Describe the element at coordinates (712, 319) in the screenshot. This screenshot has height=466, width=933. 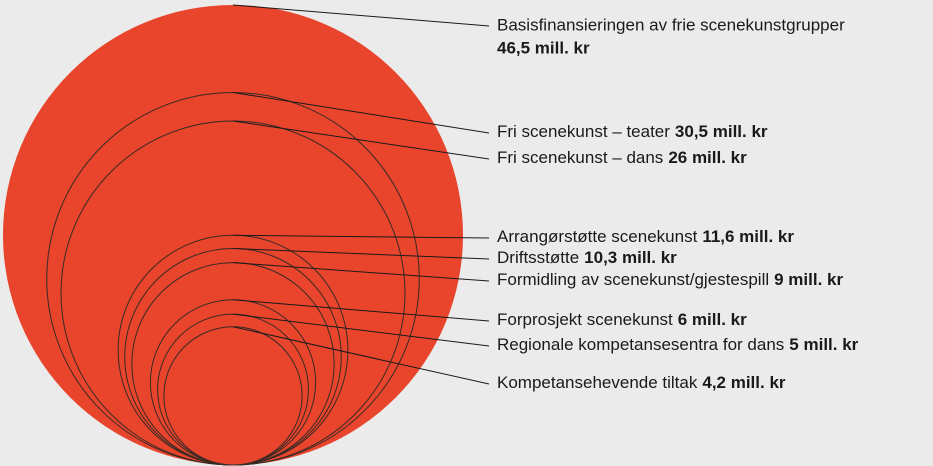
I see `label-value: 6 mill. kr` at that location.